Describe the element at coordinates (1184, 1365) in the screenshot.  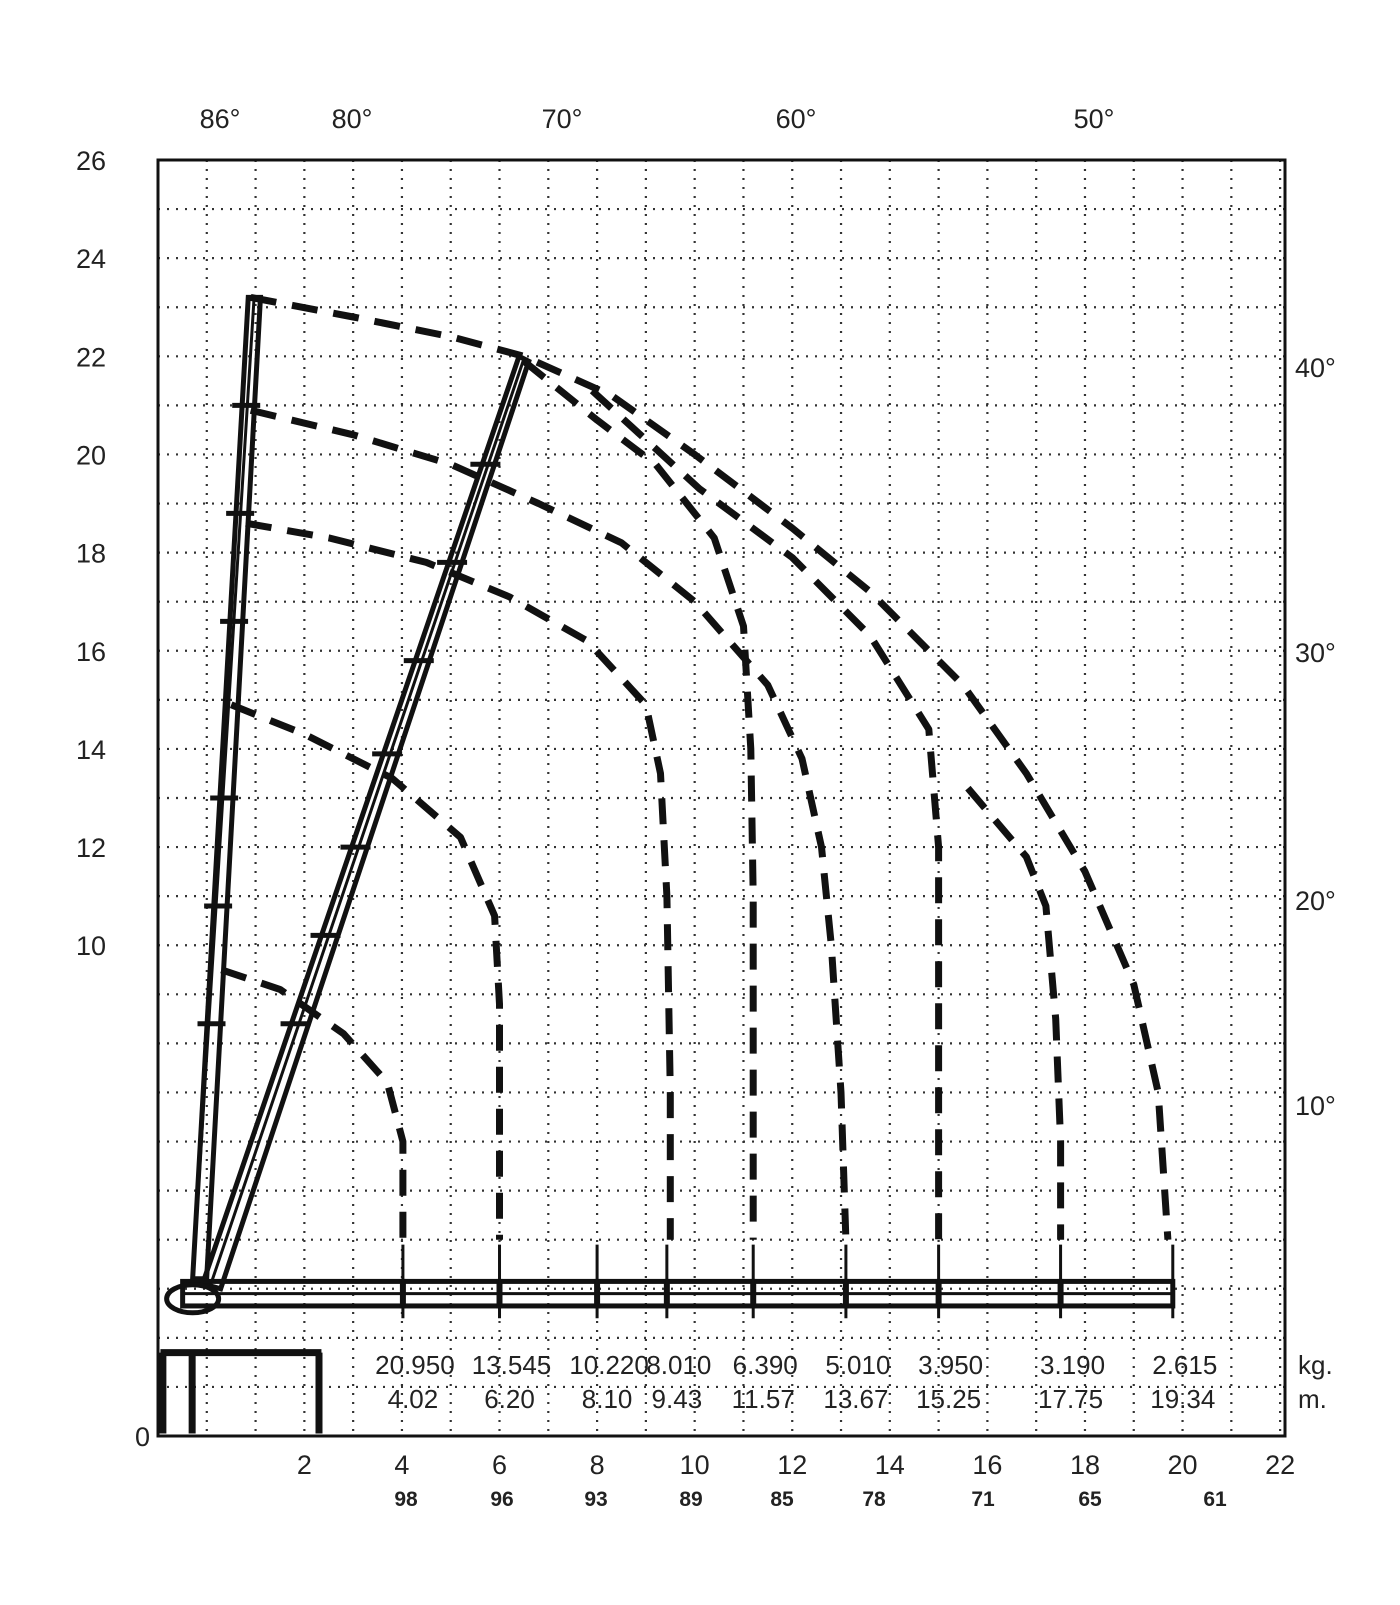
I see `load-value-label: 2.615` at that location.